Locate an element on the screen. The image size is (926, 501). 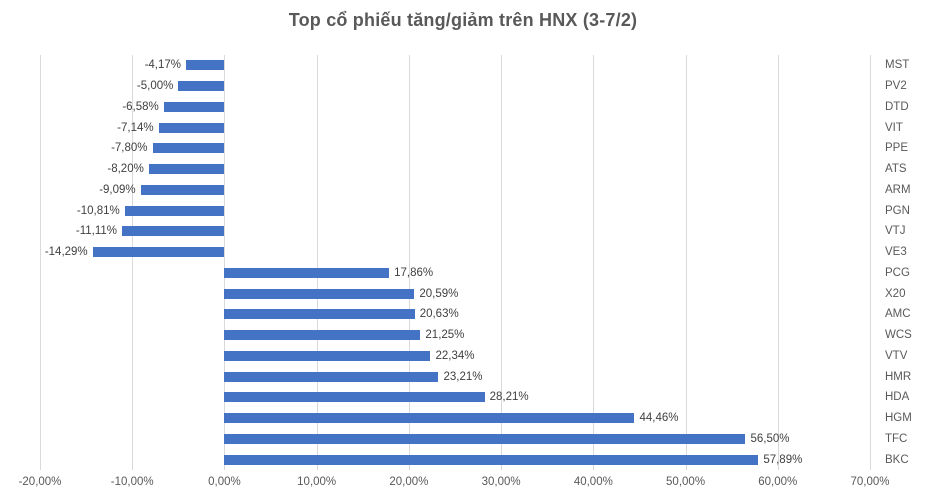
value-label: -4,17% is located at coordinates (162, 65).